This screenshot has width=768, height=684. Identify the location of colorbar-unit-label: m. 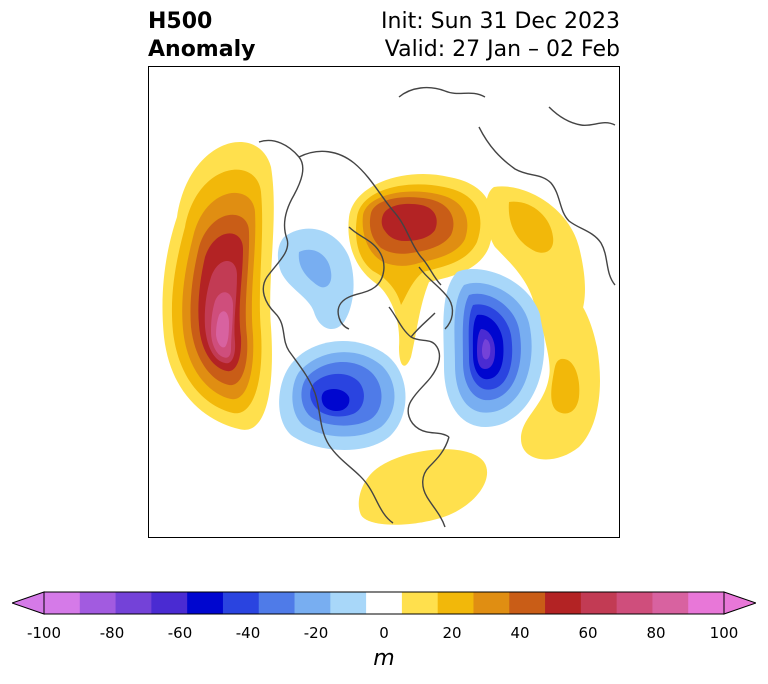
(384, 658).